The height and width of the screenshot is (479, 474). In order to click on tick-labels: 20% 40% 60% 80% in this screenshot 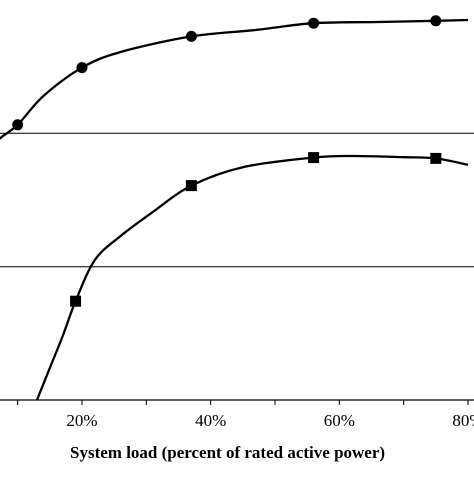, I will do `click(270, 420)`.